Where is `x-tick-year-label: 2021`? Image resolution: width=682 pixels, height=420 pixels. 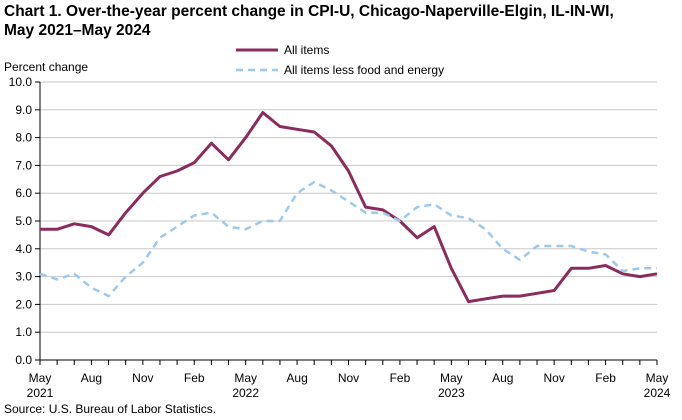
x-tick-year-label: 2021 is located at coordinates (40, 393).